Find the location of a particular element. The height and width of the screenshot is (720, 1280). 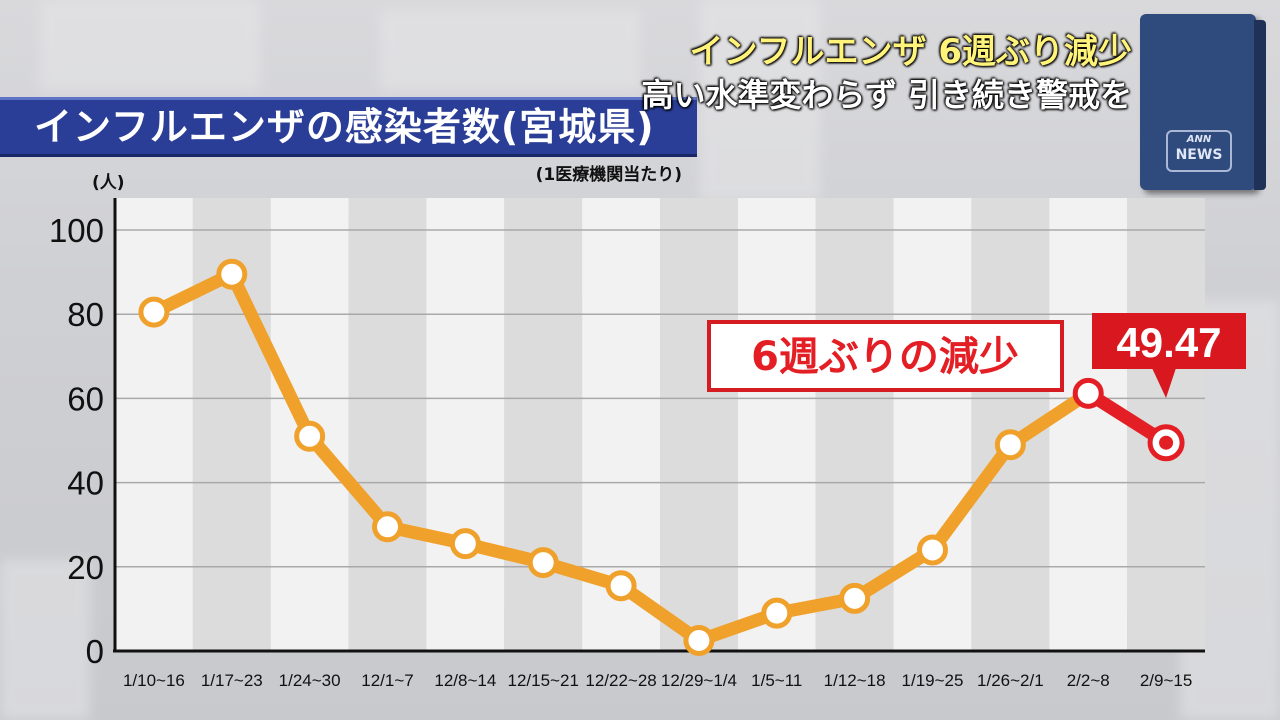

chart-note: (1医療機関当たり) is located at coordinates (609, 174).